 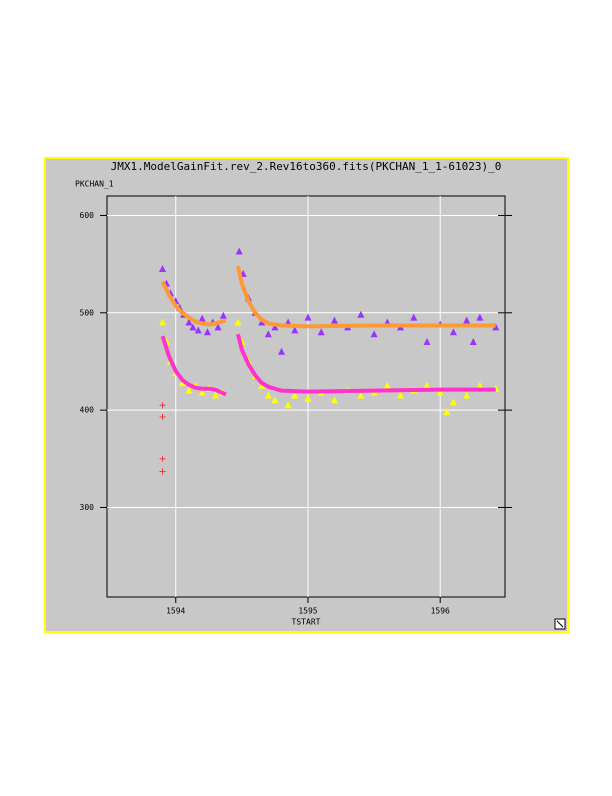 I want to click on y-tick-label: 400, so click(x=87, y=410).